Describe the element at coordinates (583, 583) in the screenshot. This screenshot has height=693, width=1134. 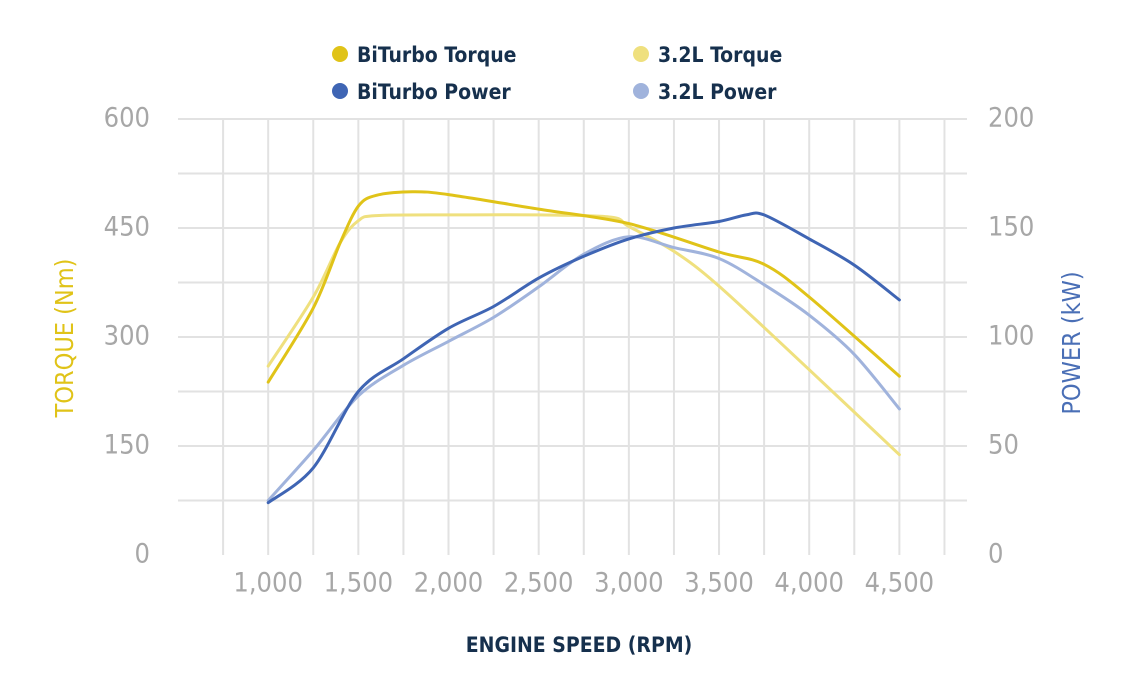
I see `x-axis-ticks: 1,000 1,500 2,000 2,500 3,000 3,500 4,000 4,500` at that location.